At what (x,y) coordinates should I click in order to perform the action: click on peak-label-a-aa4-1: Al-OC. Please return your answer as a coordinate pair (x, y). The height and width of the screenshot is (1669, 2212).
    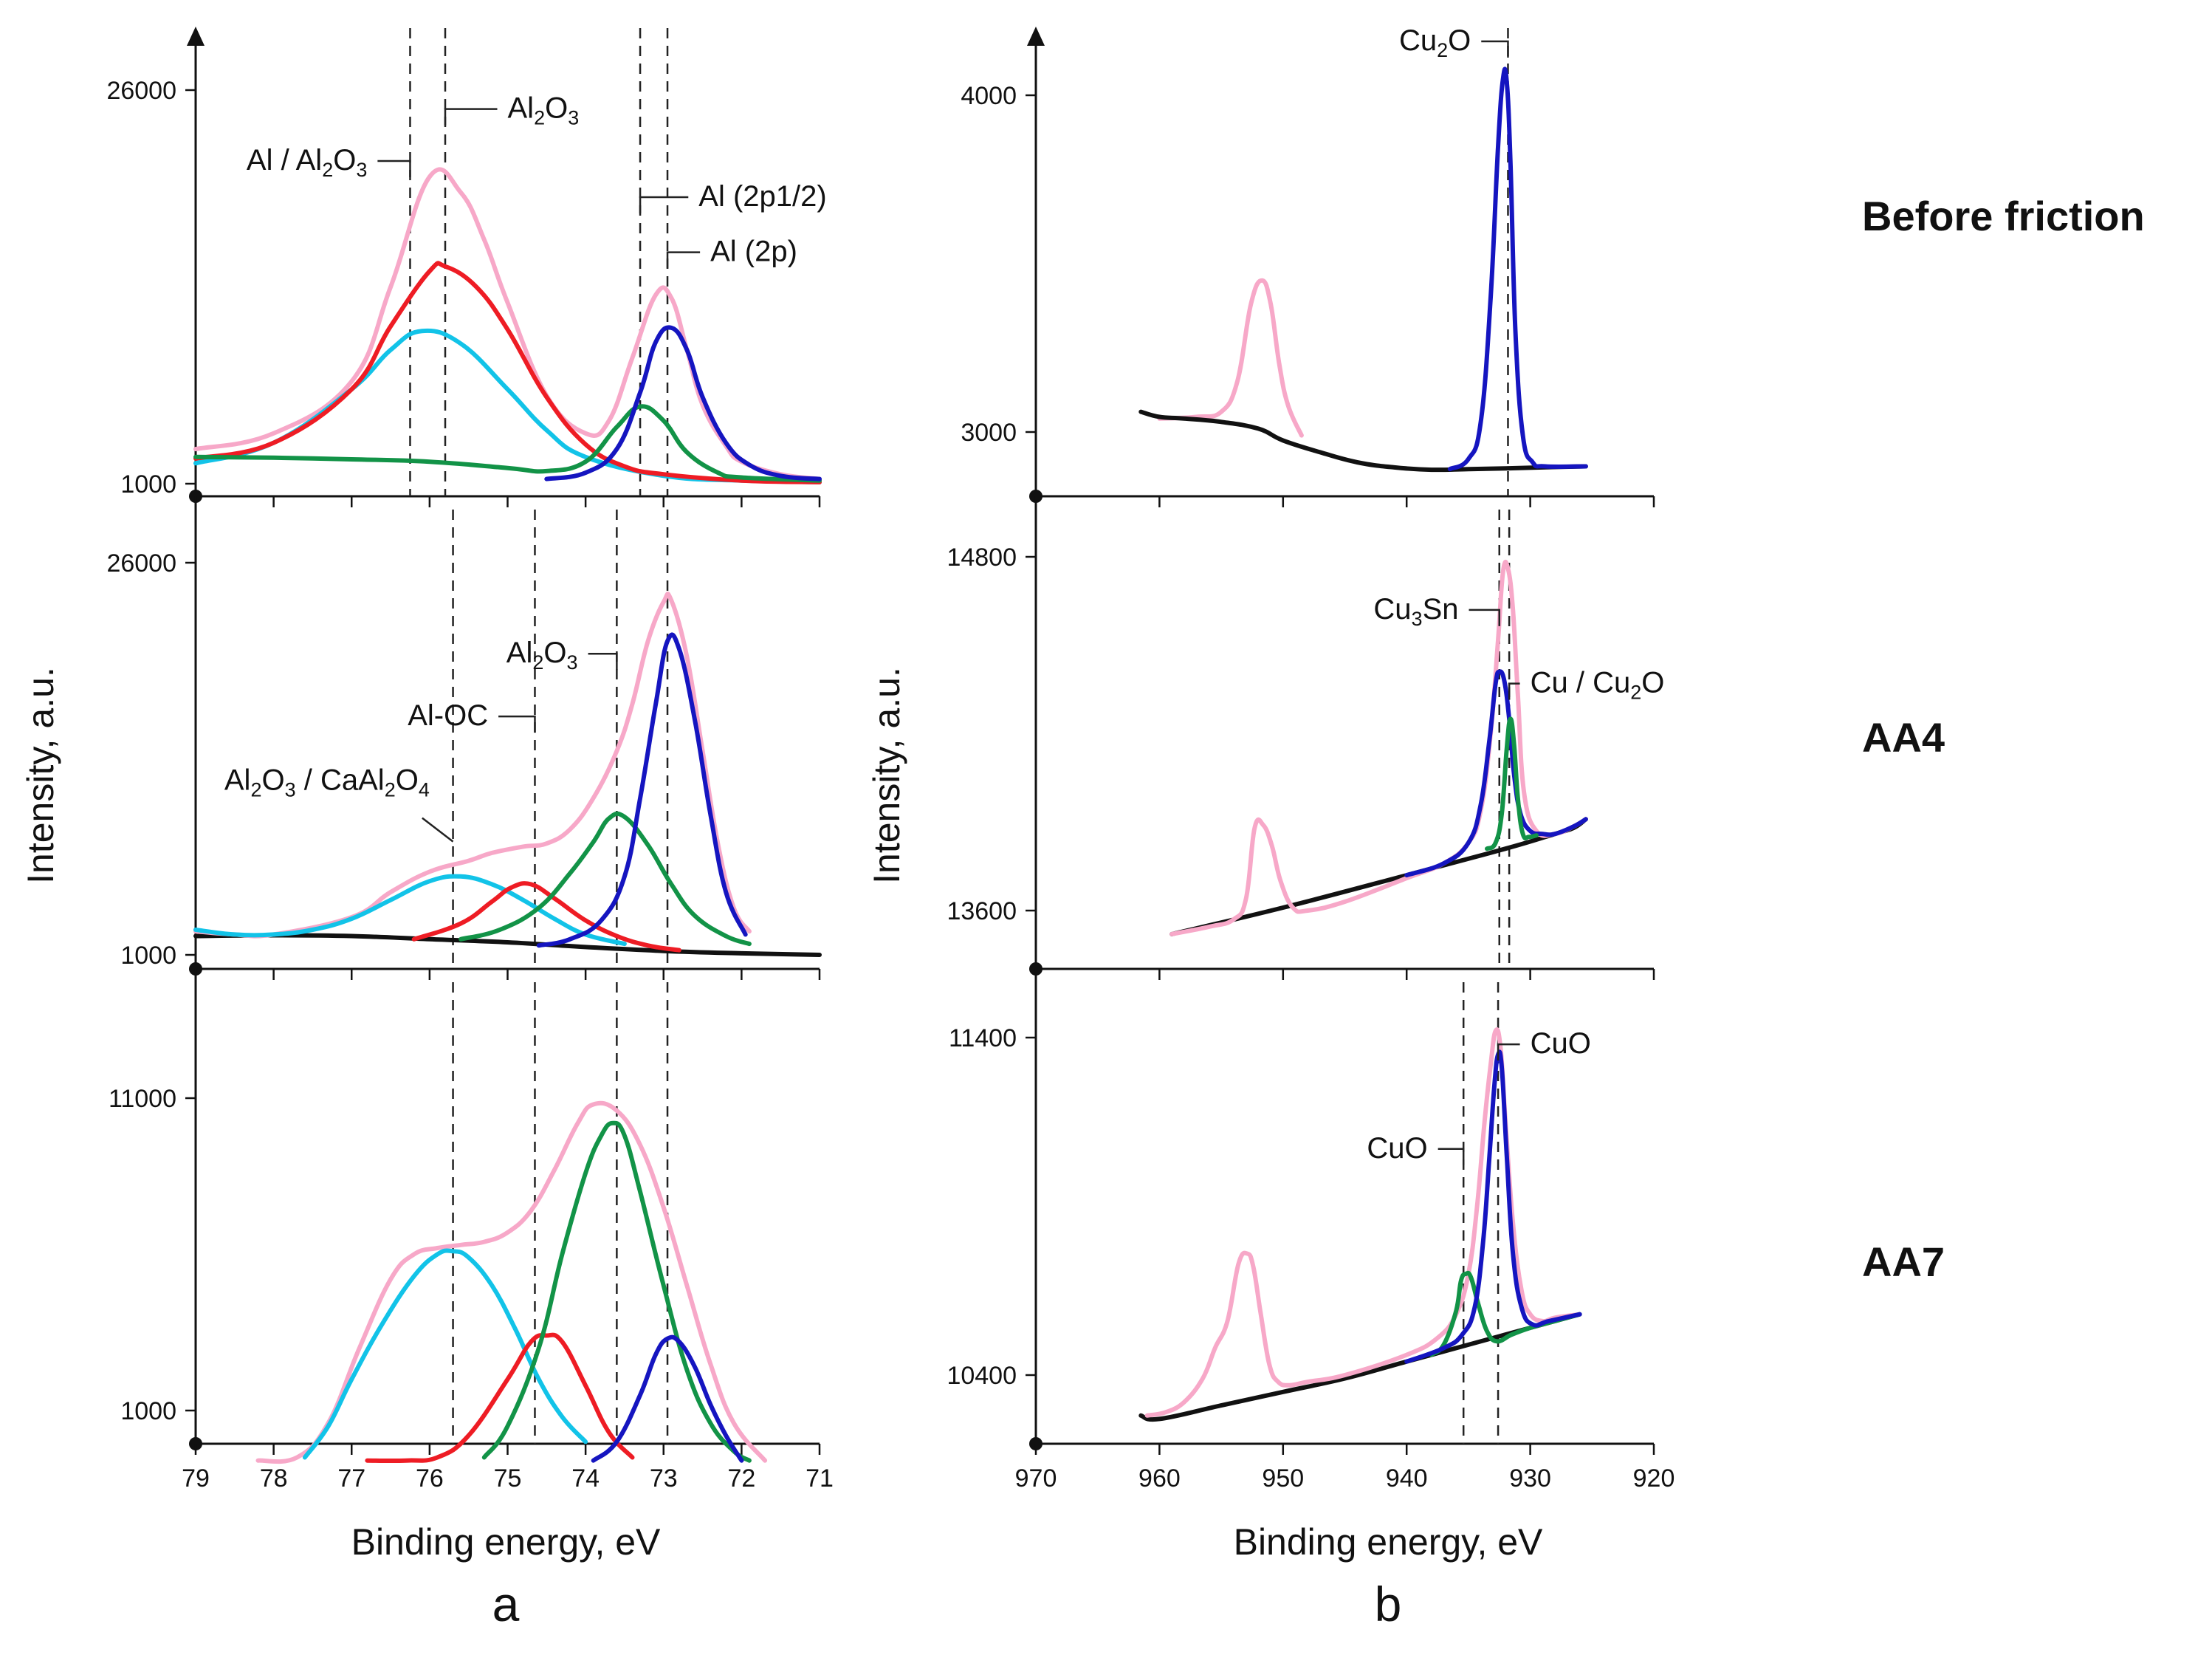
    Looking at the image, I should click on (448, 716).